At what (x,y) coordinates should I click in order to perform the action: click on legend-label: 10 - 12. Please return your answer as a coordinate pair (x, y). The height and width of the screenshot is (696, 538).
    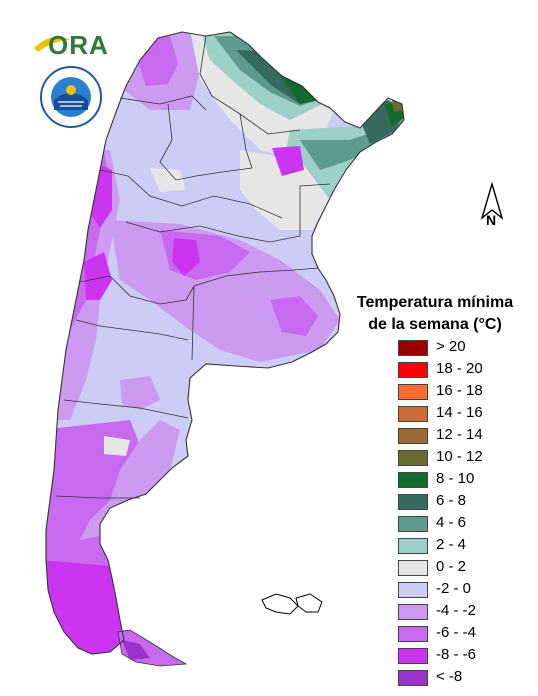
    Looking at the image, I should click on (459, 456).